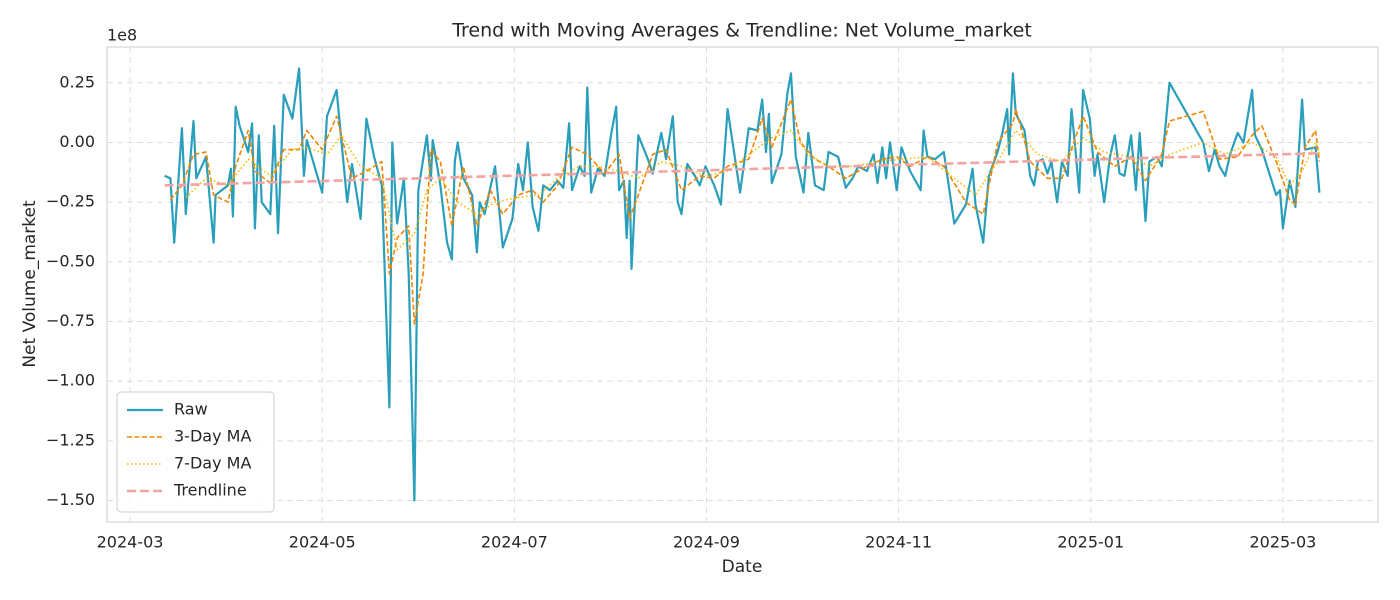 Image resolution: width=1400 pixels, height=600 pixels. I want to click on legend-label: Raw, so click(191, 409).